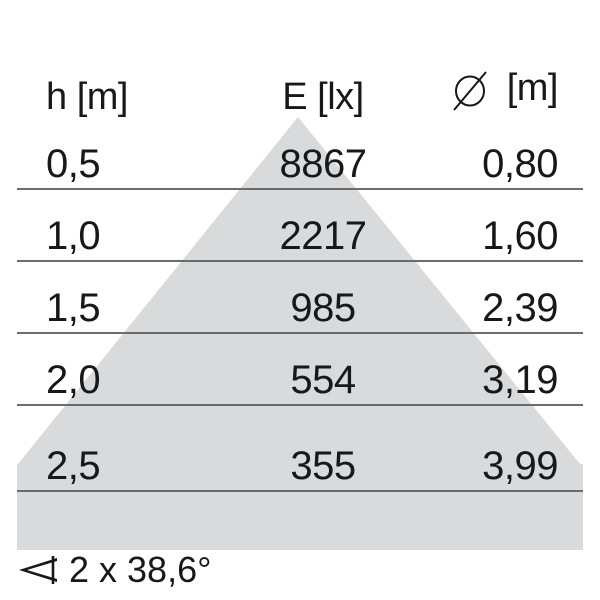 Image resolution: width=600 pixels, height=600 pixels. I want to click on cell-illuminance: 554, so click(323, 380).